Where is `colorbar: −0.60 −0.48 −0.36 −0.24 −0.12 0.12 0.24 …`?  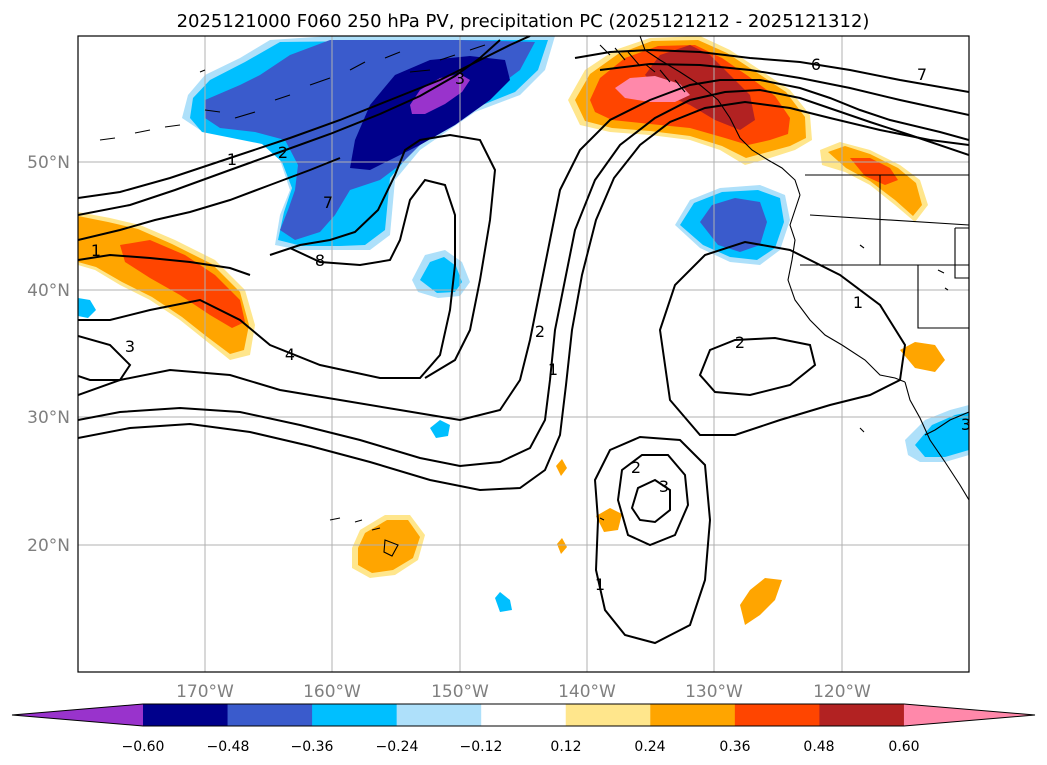
colorbar: −0.60 −0.48 −0.36 −0.24 −0.12 0.12 0.24 … is located at coordinates (523, 729).